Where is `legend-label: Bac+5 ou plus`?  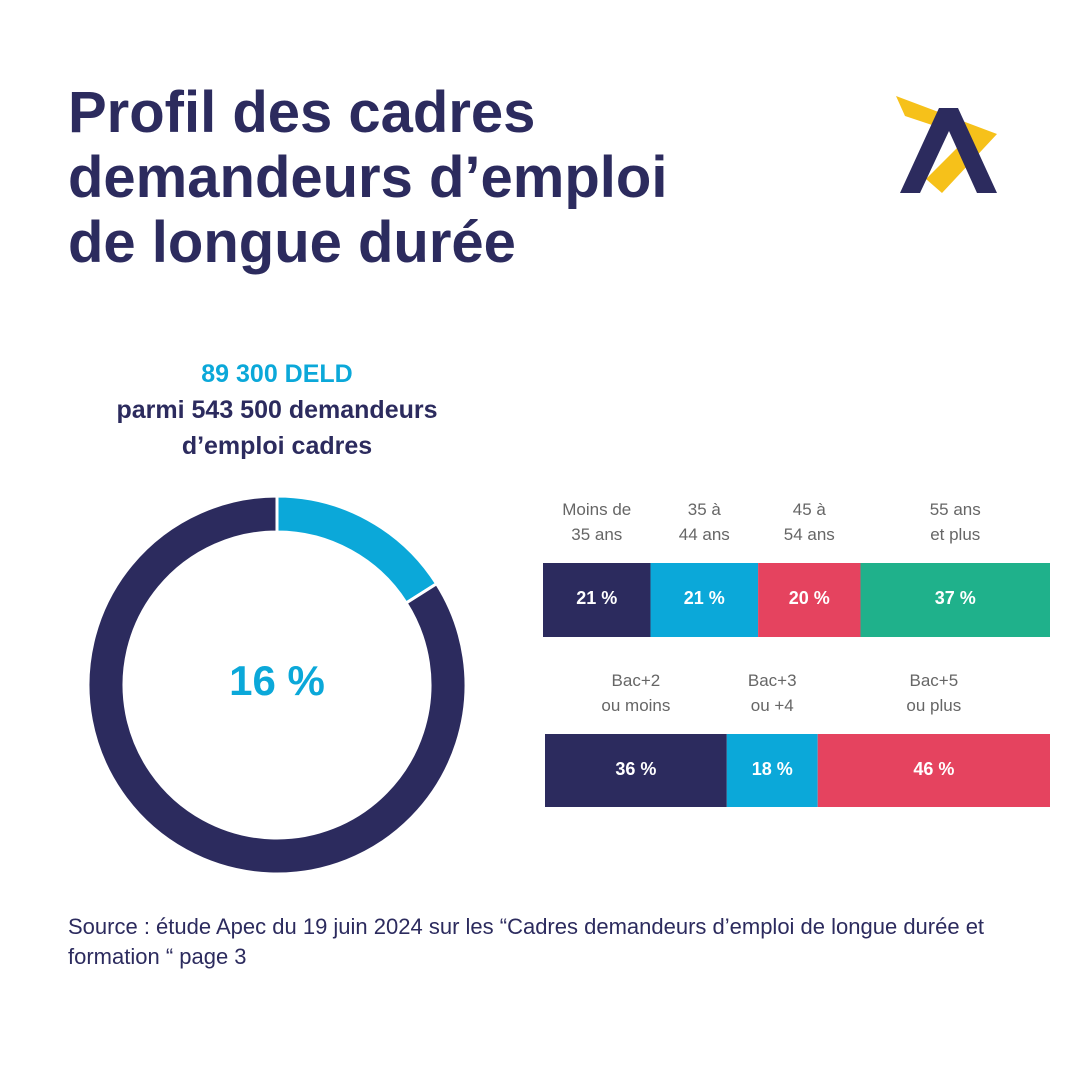 legend-label: Bac+5 ou plus is located at coordinates (934, 693).